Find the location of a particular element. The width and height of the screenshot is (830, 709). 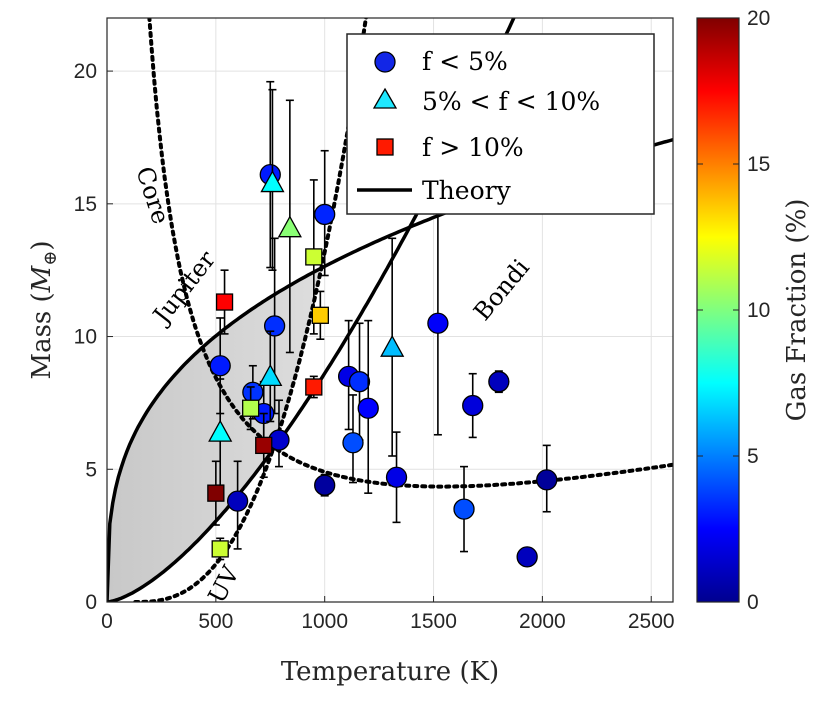

colorbar-tick-label: 10 is located at coordinates (758, 310).